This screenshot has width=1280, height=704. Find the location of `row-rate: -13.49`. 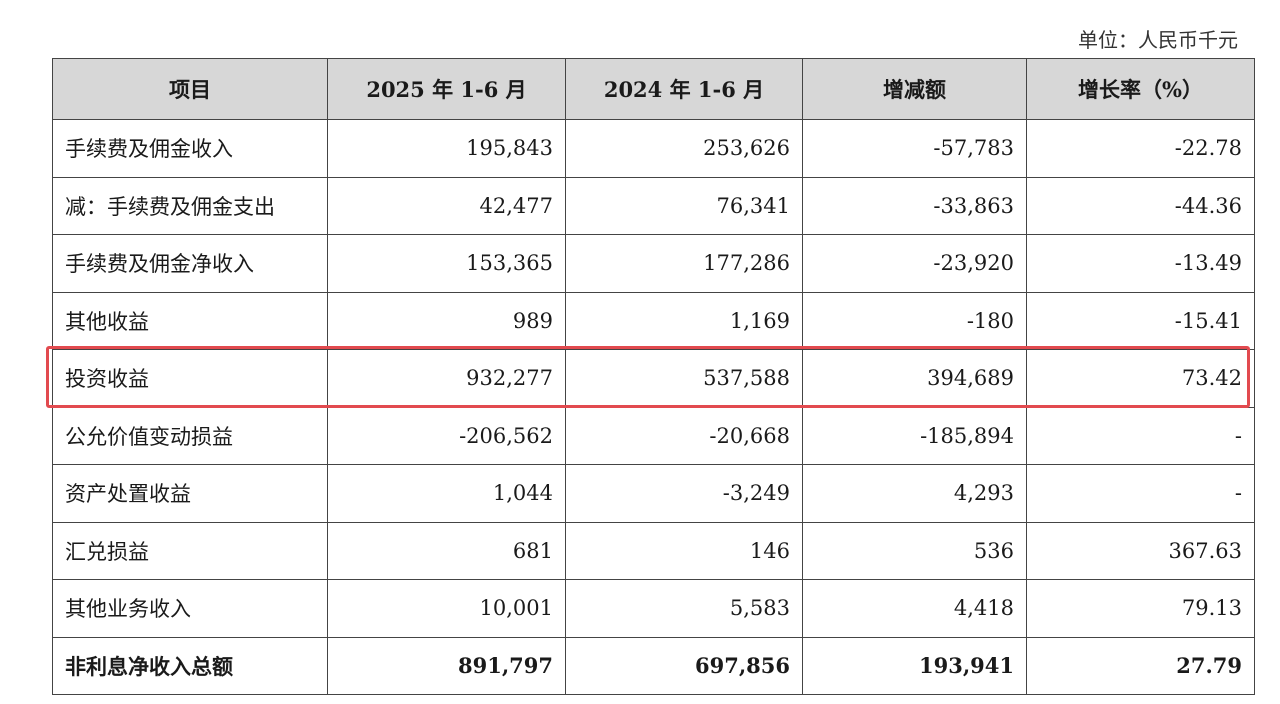

row-rate: -13.49 is located at coordinates (1140, 263).